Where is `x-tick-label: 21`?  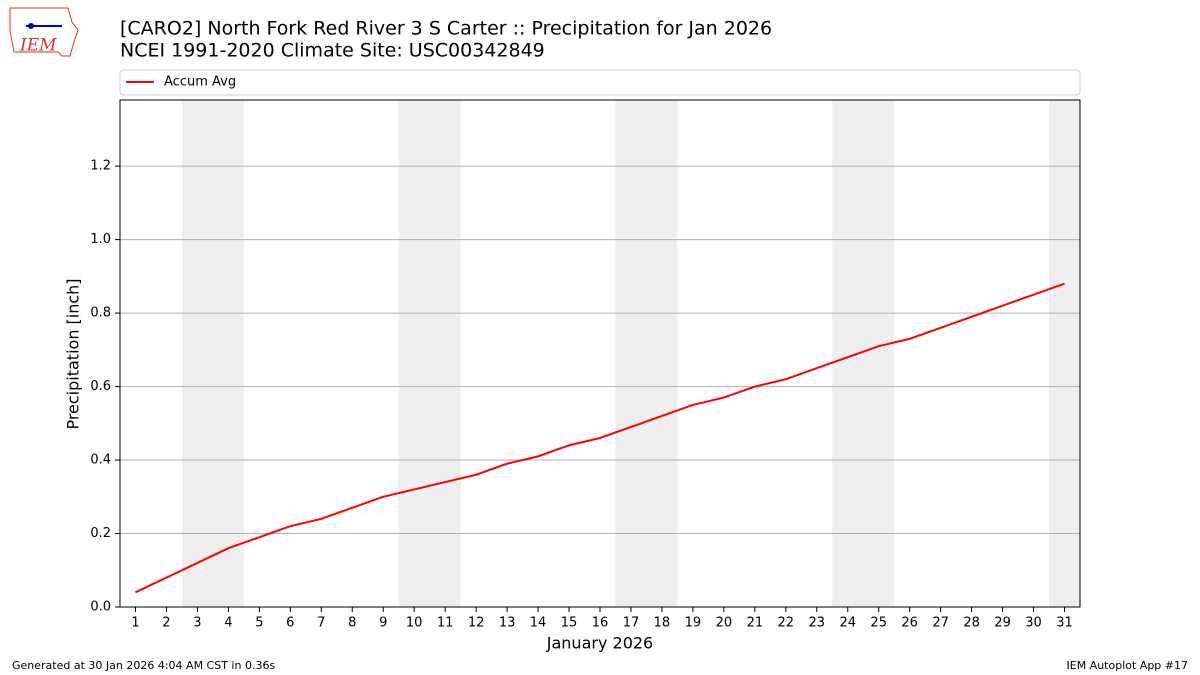
x-tick-label: 21 is located at coordinates (755, 623).